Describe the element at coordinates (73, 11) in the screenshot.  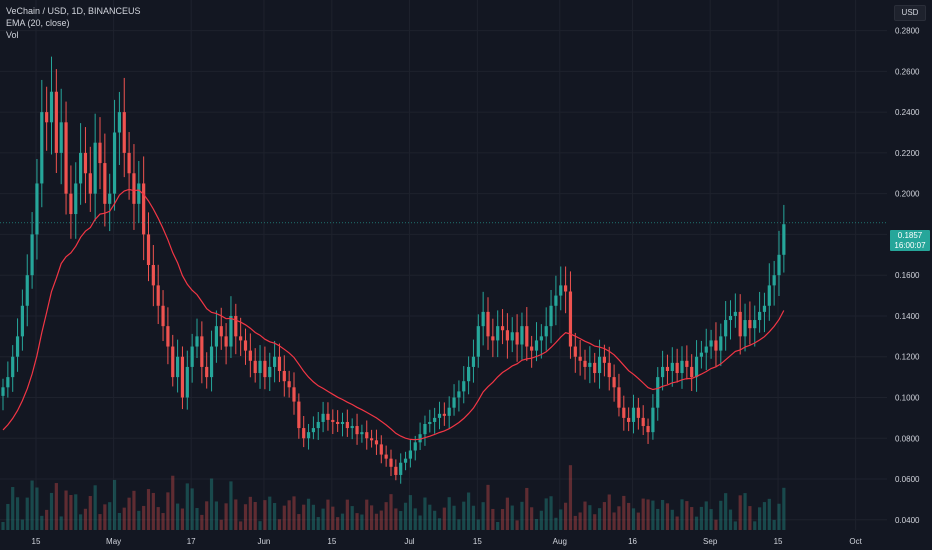
I see `symbol-title: VeChain / USD, 1D, BINANCEUS` at that location.